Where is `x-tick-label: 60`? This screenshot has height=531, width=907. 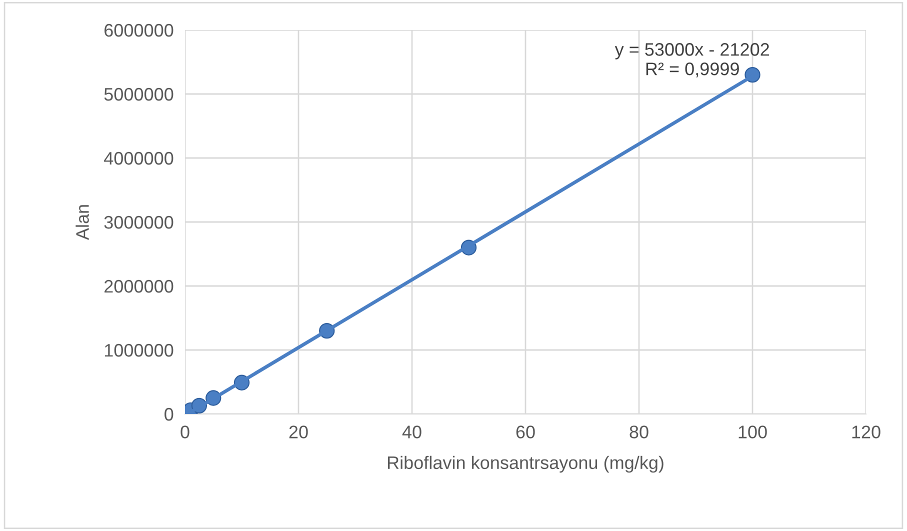 x-tick-label: 60 is located at coordinates (525, 432).